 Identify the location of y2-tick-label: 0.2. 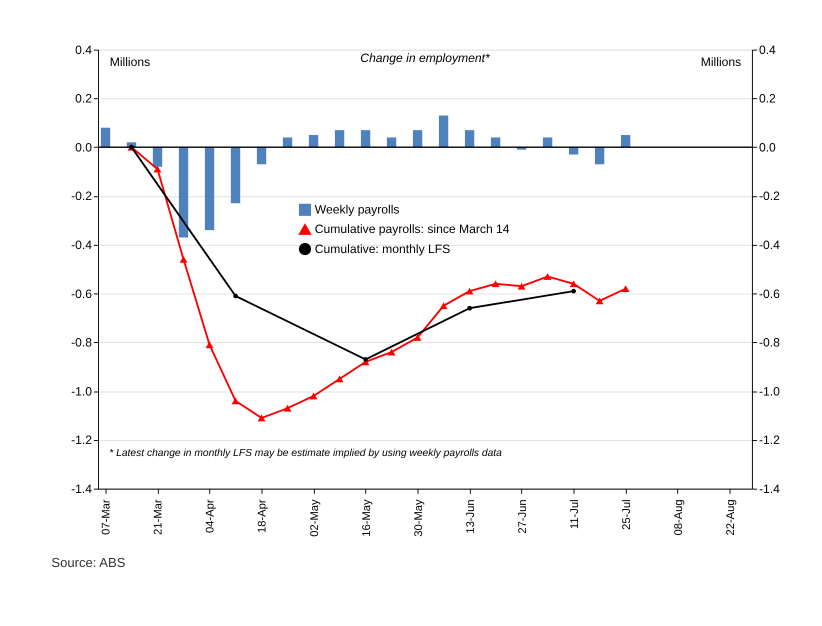
(767, 99).